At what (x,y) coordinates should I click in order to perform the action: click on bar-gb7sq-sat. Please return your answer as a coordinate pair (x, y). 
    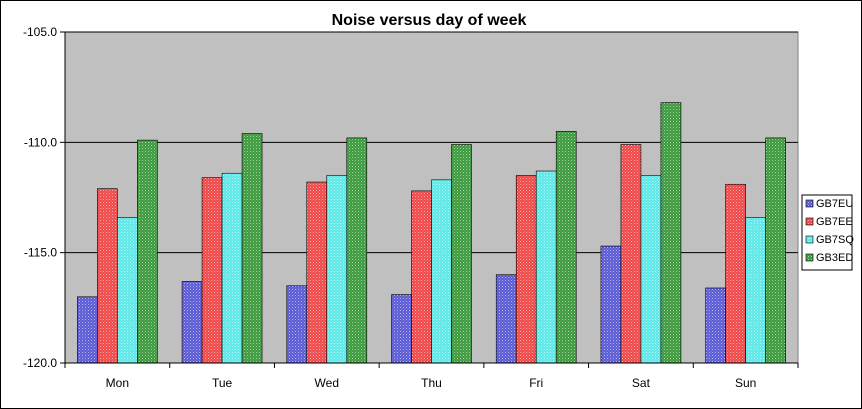
    Looking at the image, I should click on (651, 269).